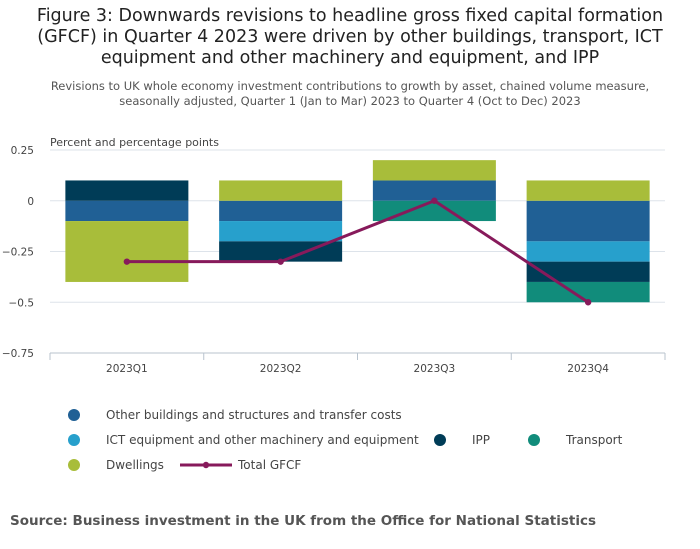 This screenshot has height=549, width=700. I want to click on y-tick-label: 0.25, so click(22, 151).